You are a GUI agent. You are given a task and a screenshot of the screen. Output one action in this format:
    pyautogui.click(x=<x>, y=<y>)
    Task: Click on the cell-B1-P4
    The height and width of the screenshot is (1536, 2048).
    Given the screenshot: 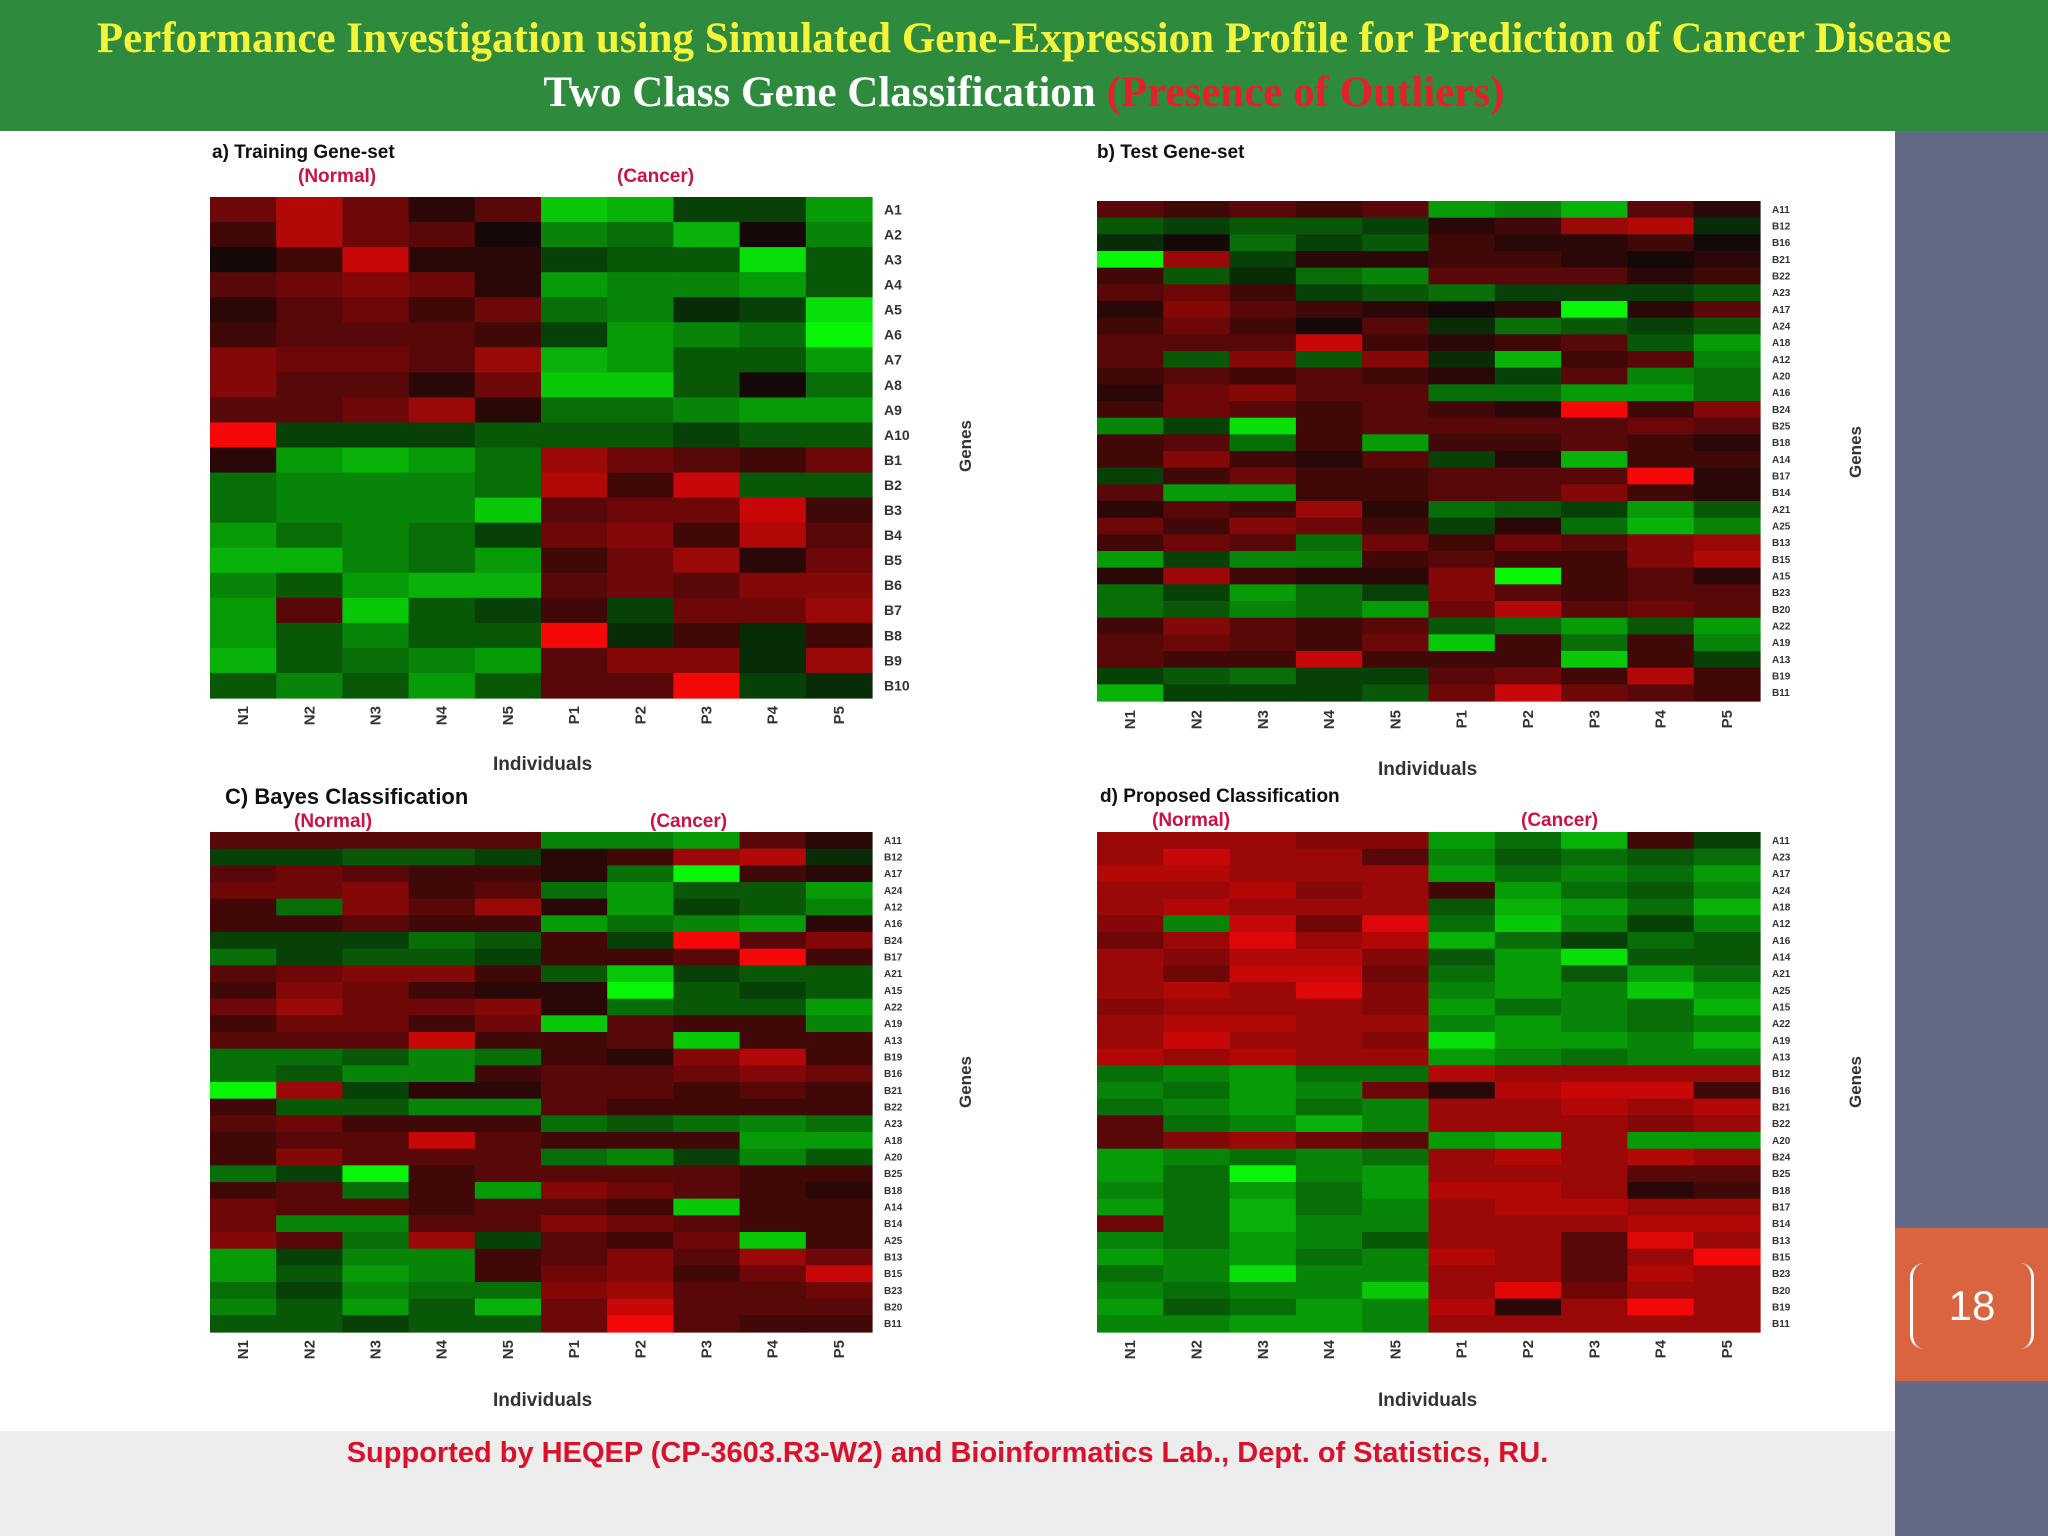 What is the action you would take?
    pyautogui.click(x=773, y=460)
    